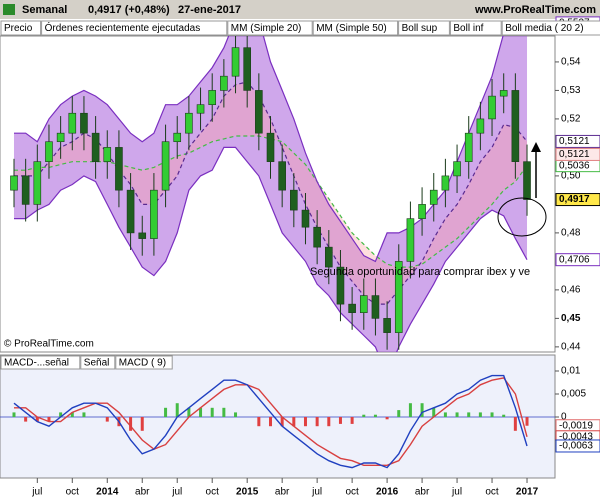 The image size is (600, 500). What do you see at coordinates (571, 347) in the screenshot?
I see `y-tick-label: 0,44` at bounding box center [571, 347].